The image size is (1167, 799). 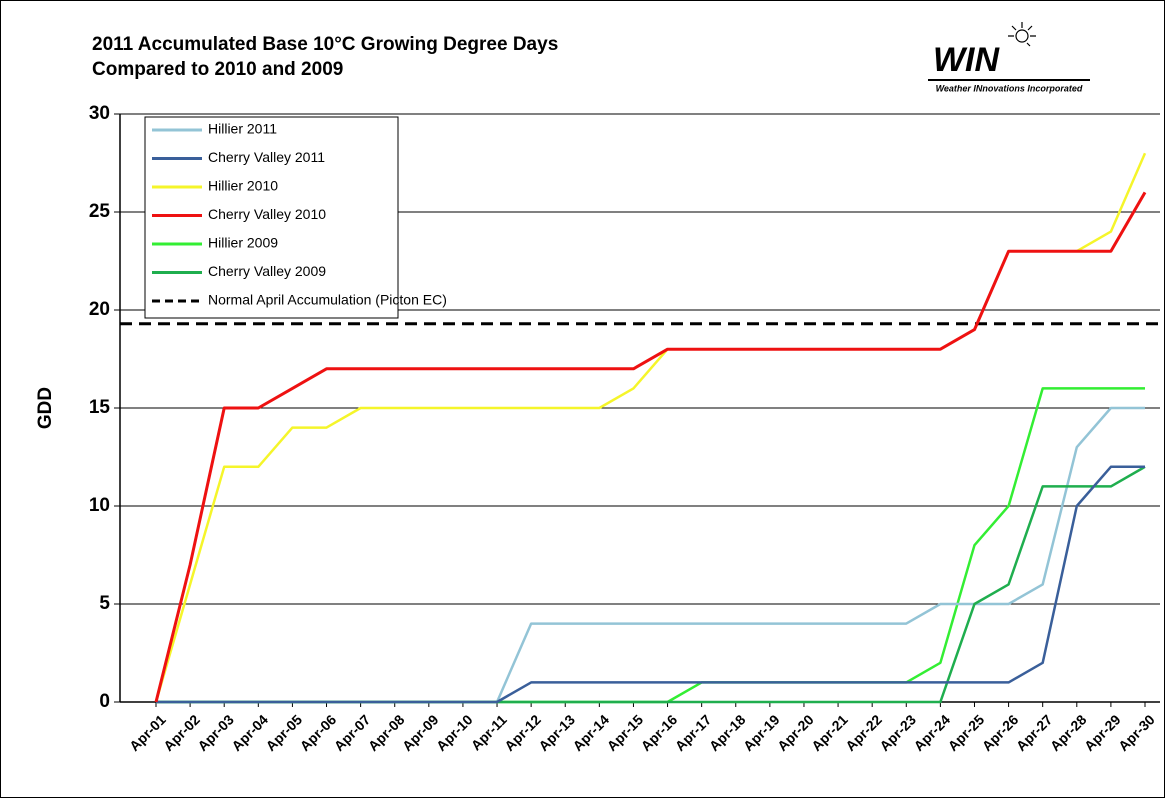 I want to click on y-axis-label: GDD, so click(x=45, y=408).